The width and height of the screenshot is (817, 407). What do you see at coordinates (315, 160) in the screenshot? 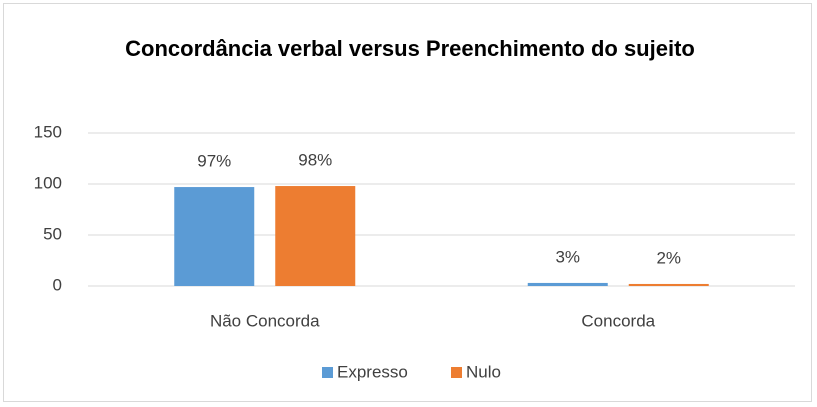
I see `value-label: 98%` at bounding box center [315, 160].